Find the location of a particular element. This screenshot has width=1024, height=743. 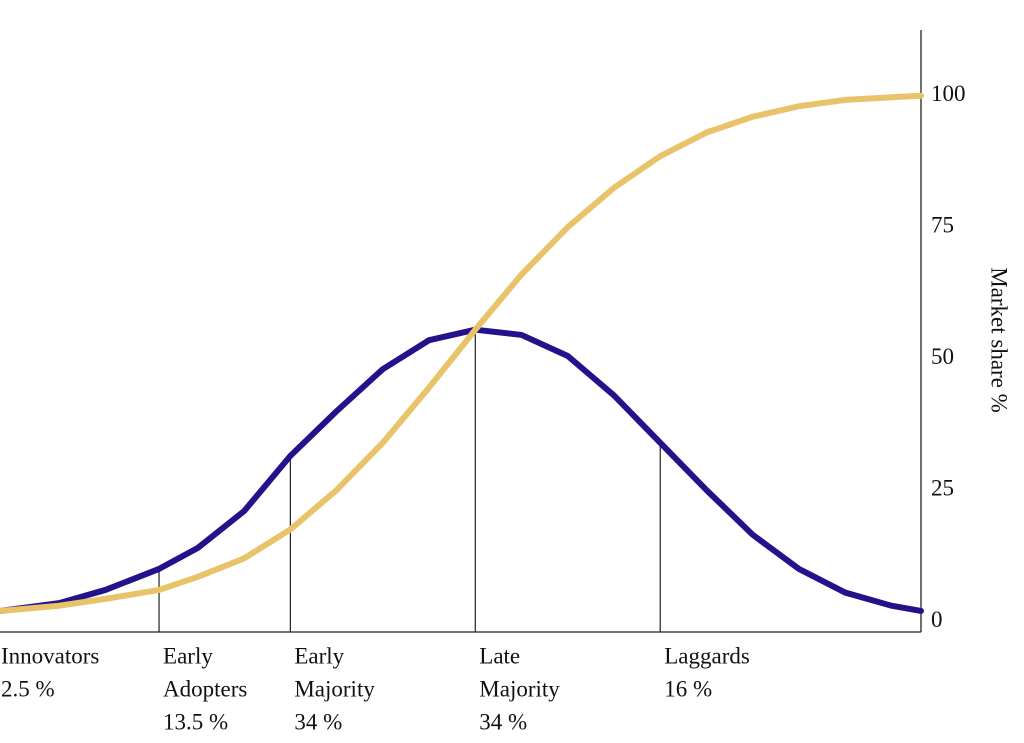

y-tick-label: 25 is located at coordinates (942, 487).